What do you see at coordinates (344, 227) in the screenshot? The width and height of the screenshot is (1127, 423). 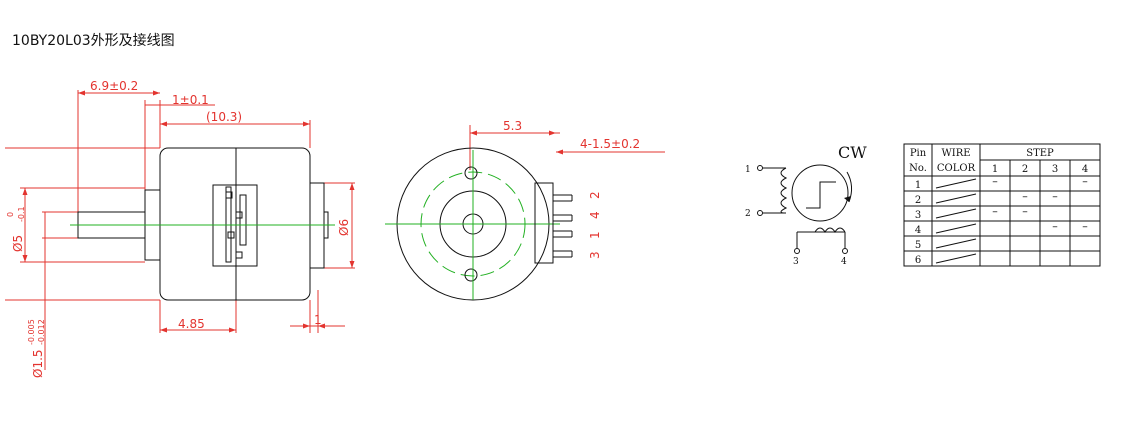 I see `dim-boss-dia: Ø6` at bounding box center [344, 227].